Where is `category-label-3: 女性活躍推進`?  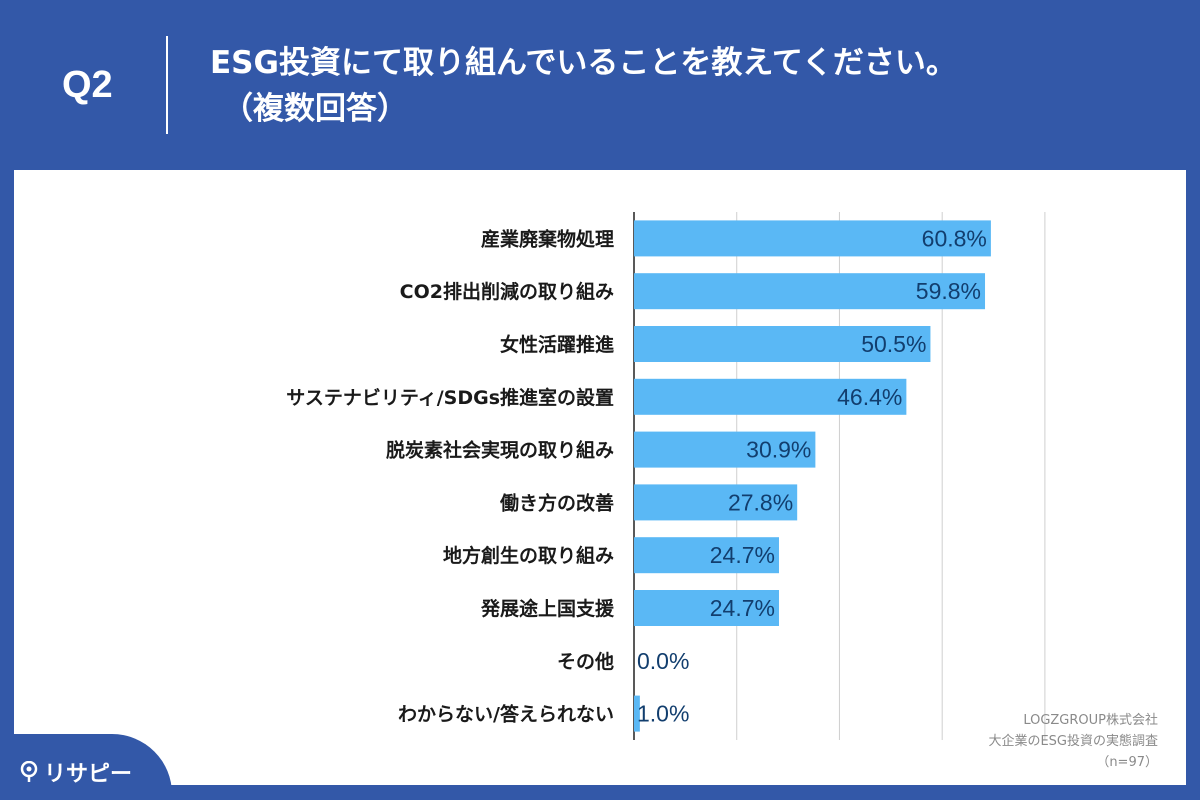 category-label-3: 女性活躍推進 is located at coordinates (557, 344).